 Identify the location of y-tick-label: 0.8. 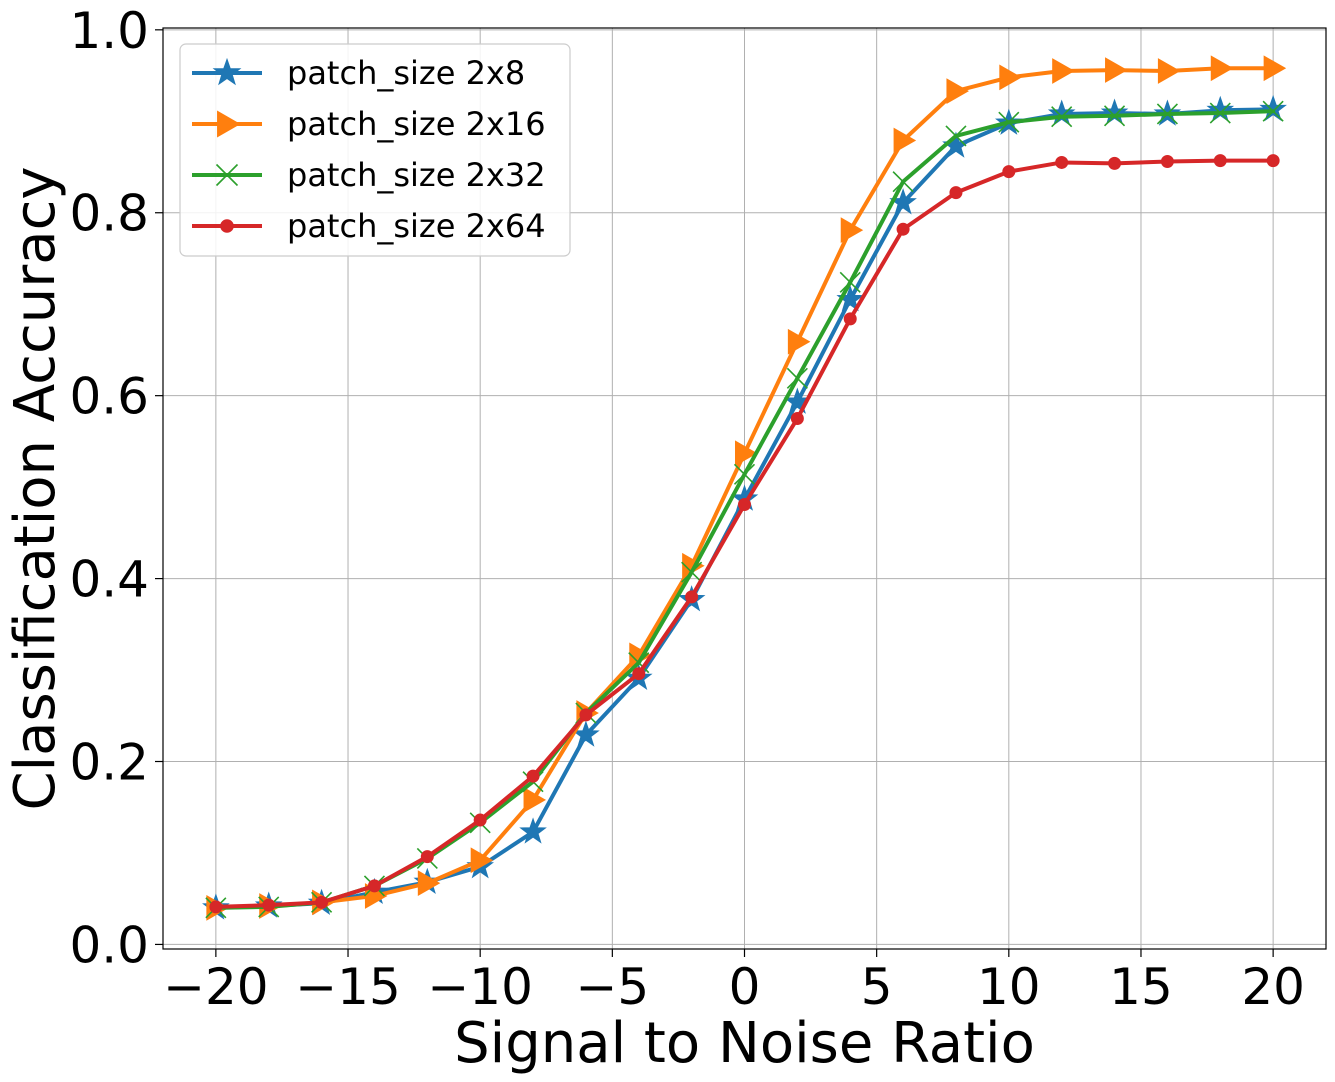
(109, 214).